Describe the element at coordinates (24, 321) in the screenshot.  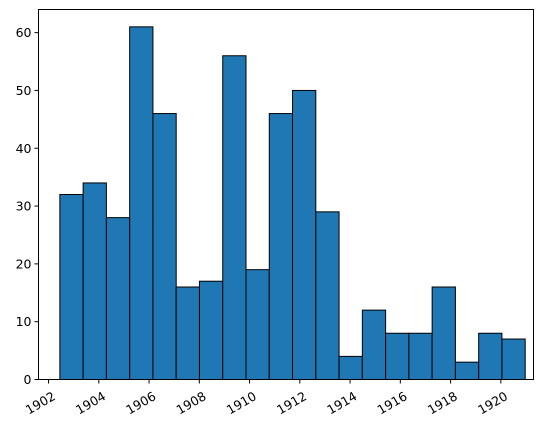
I see `y-tick-label: 10` at that location.